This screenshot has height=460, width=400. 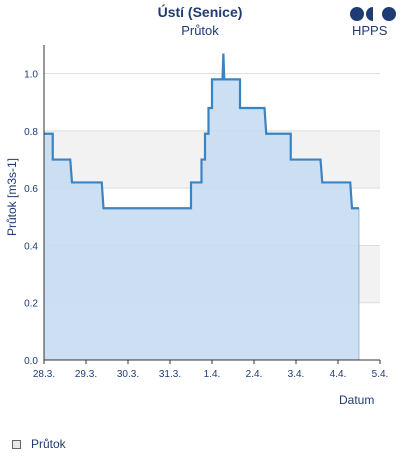 I want to click on y-axis-label: Průtok [m3s-1], so click(x=12, y=197).